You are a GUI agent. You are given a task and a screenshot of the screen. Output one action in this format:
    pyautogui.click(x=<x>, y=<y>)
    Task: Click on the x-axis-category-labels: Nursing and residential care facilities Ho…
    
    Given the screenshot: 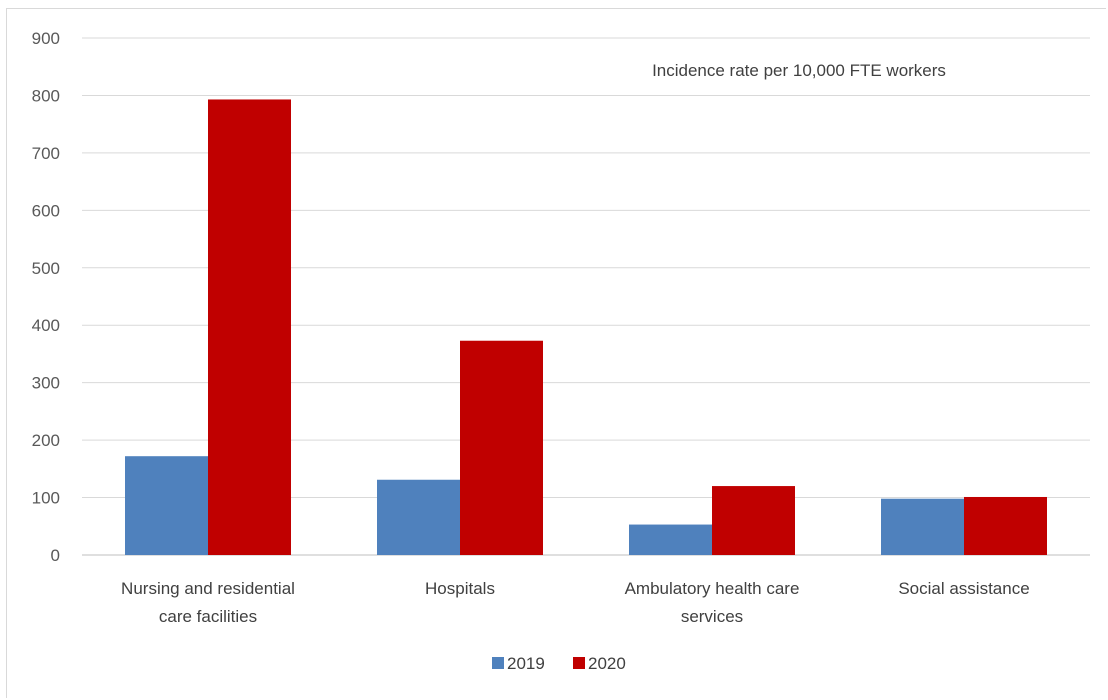 What is the action you would take?
    pyautogui.click(x=575, y=602)
    